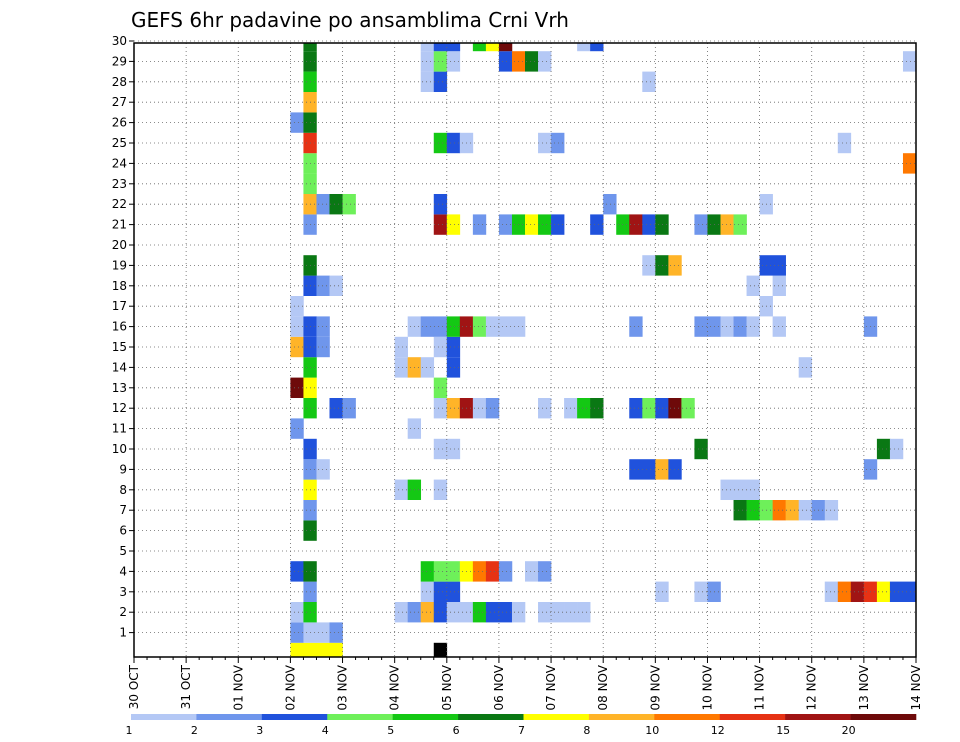  I want to click on x-tick-label: 07 NOV, so click(551, 687).